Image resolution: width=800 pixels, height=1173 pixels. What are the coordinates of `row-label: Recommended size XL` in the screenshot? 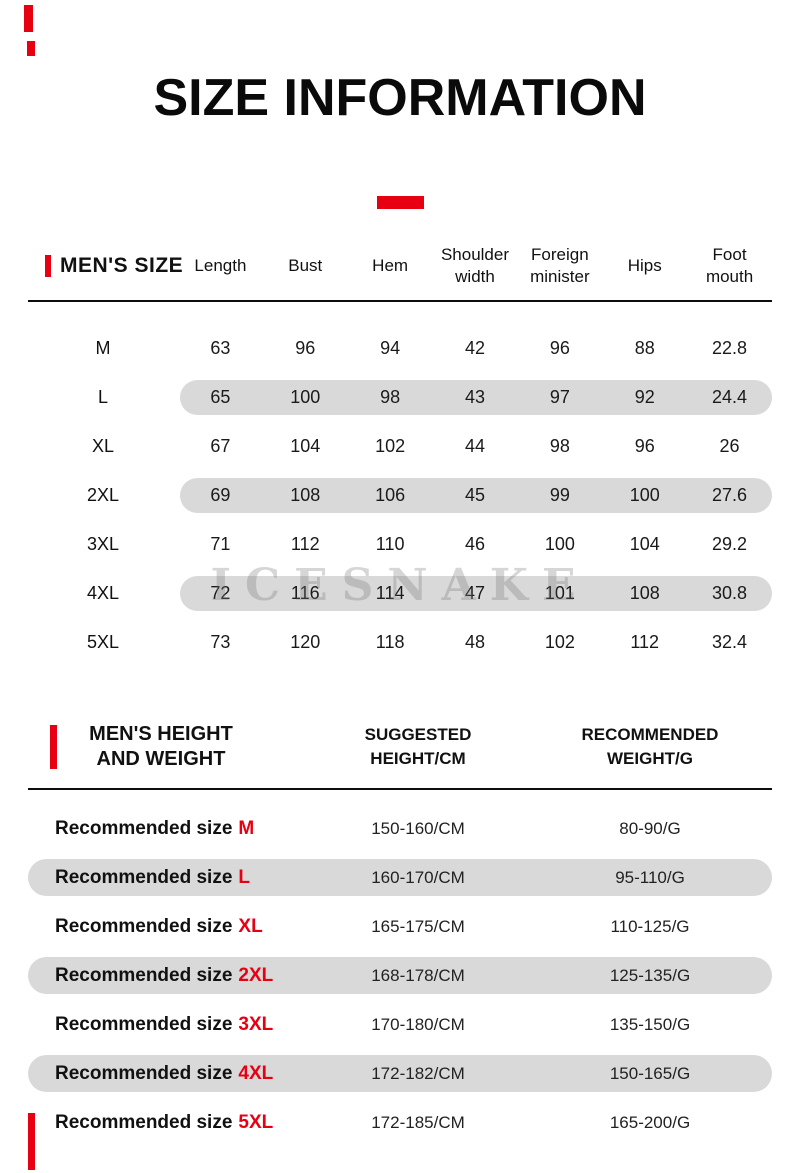 It's located at (168, 927).